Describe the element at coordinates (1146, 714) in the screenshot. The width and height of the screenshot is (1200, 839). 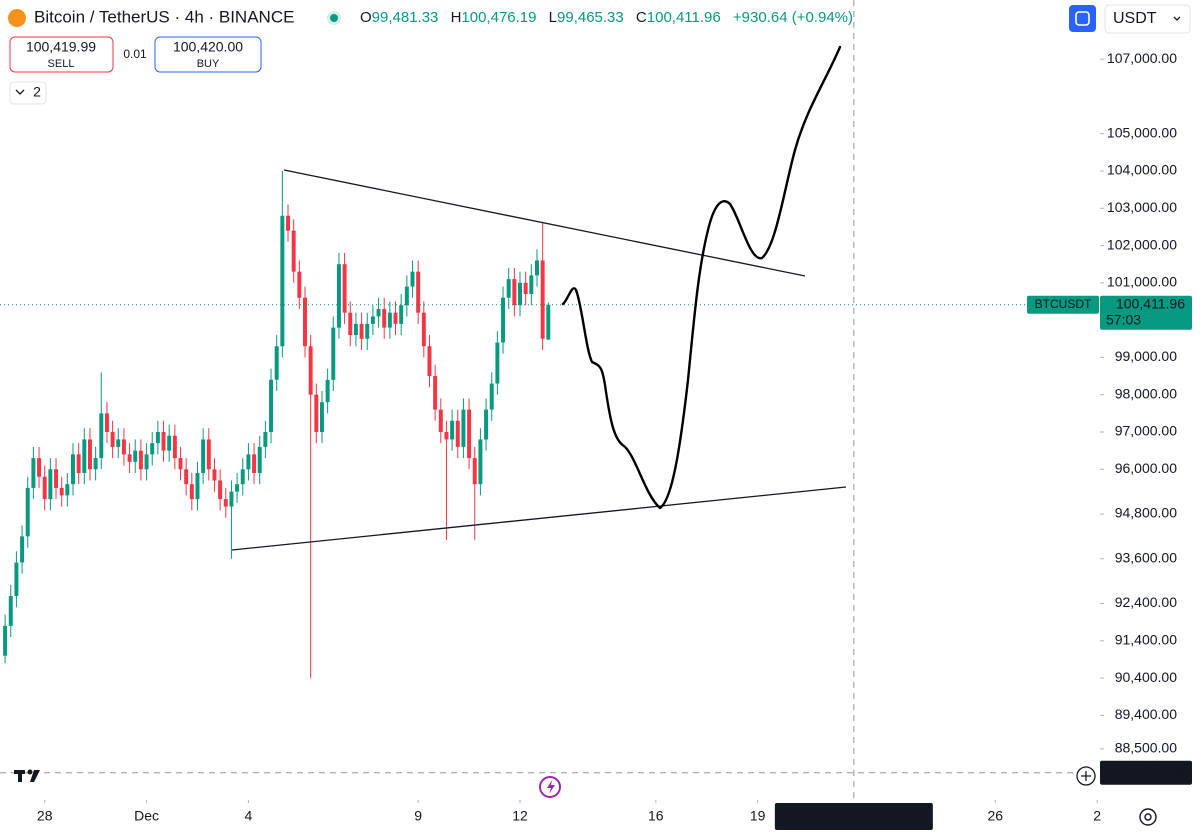
I see `y-tick-label: 89,400.00` at that location.